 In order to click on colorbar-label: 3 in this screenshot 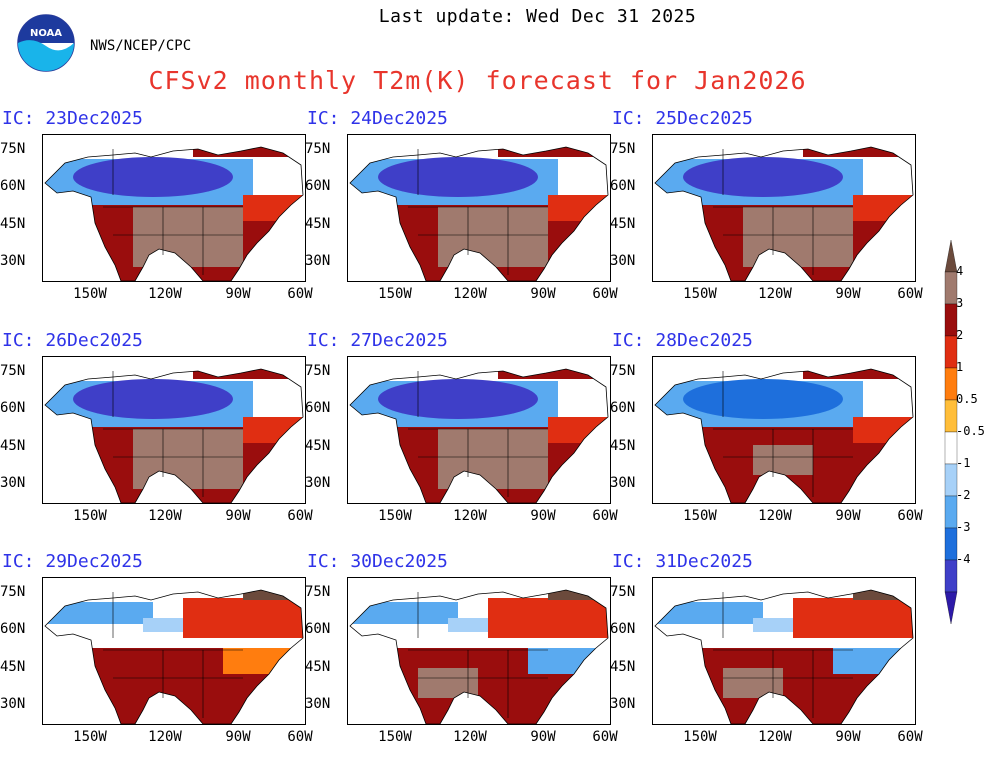, I will do `click(960, 303)`.